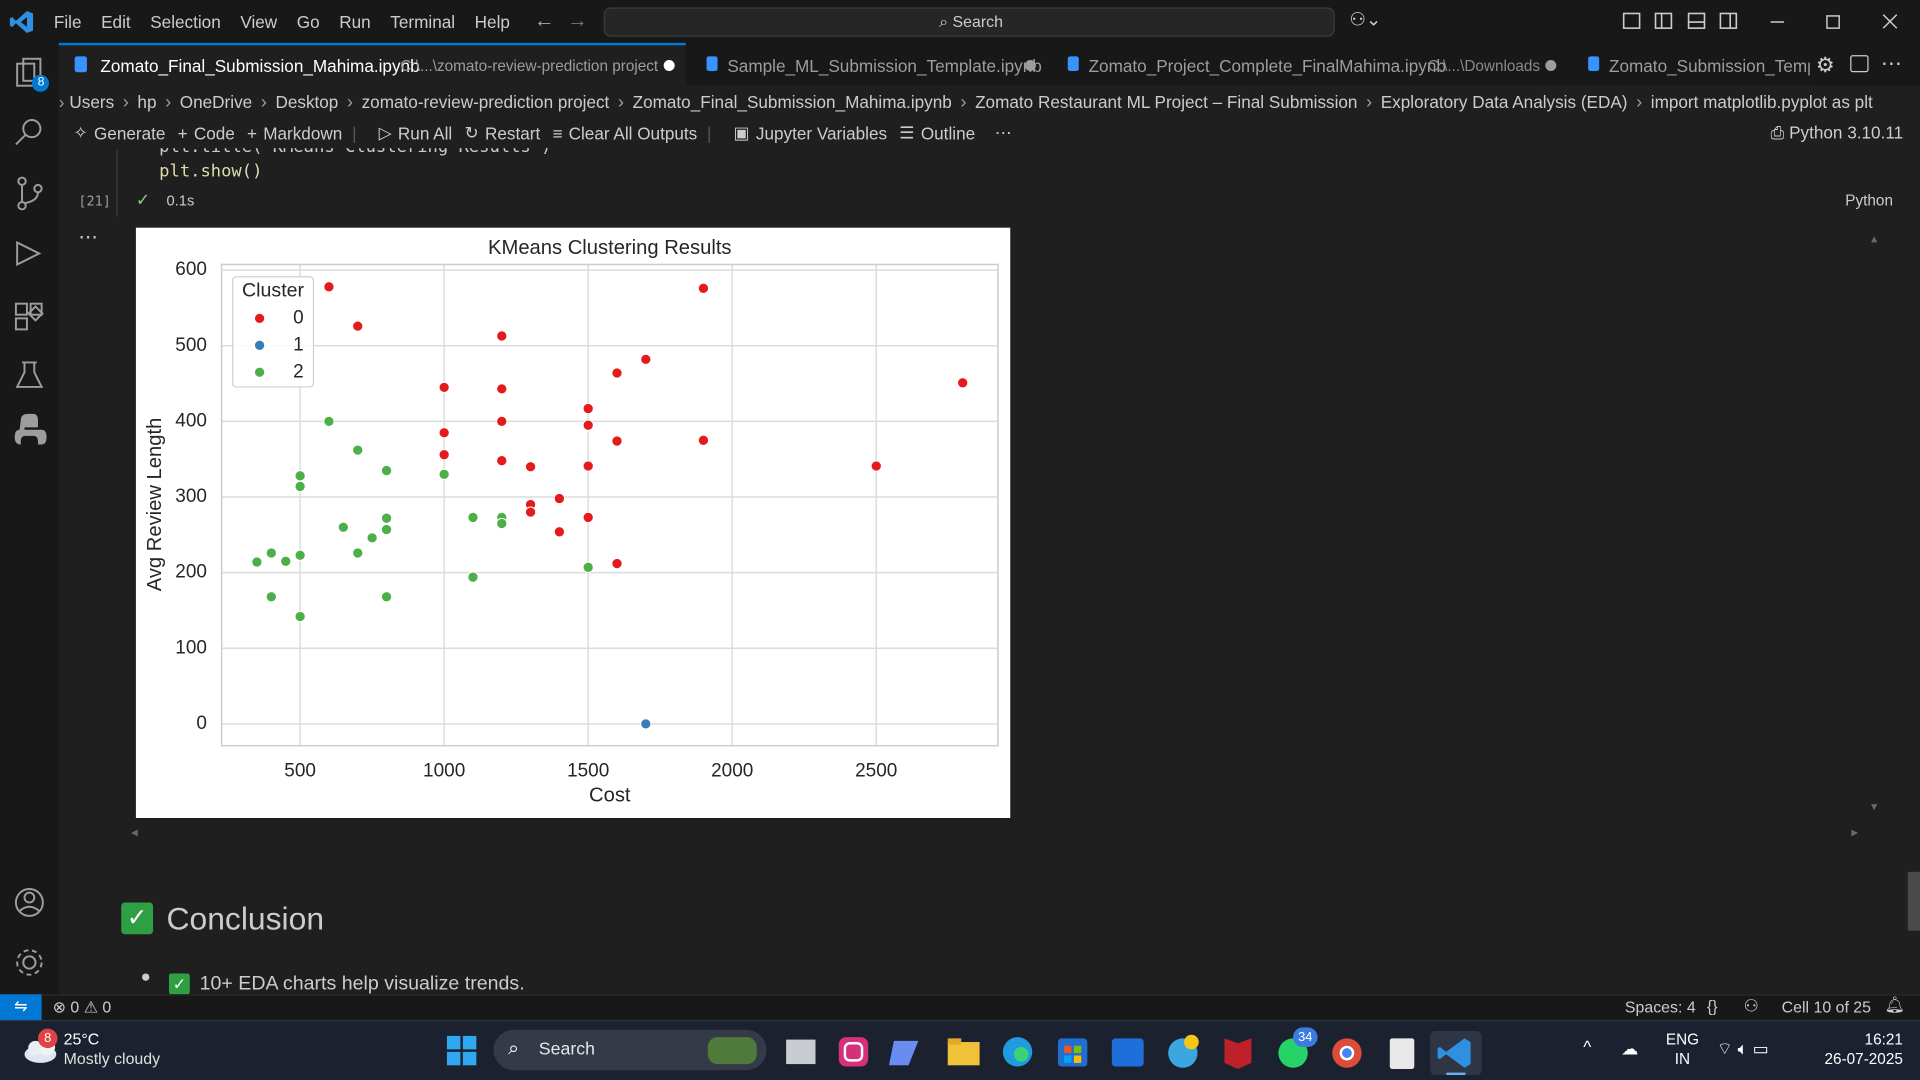 Image resolution: width=1920 pixels, height=1080 pixels. I want to click on menu-item: View, so click(259, 22).